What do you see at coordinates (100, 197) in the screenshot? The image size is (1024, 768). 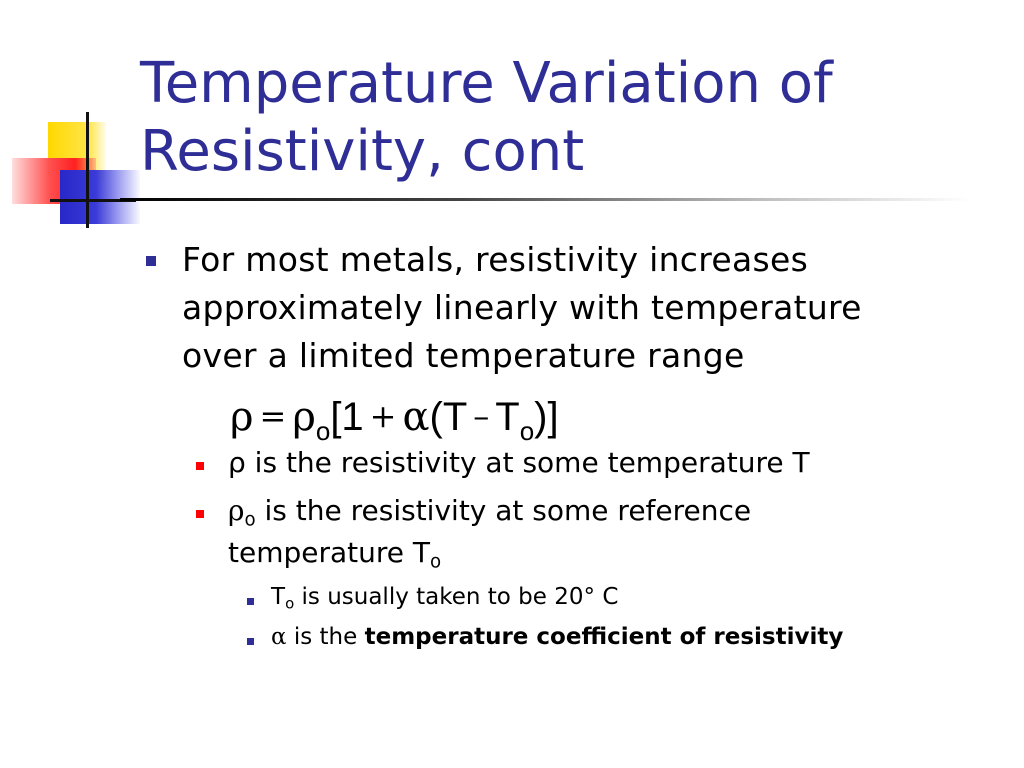 I see `blue-square` at bounding box center [100, 197].